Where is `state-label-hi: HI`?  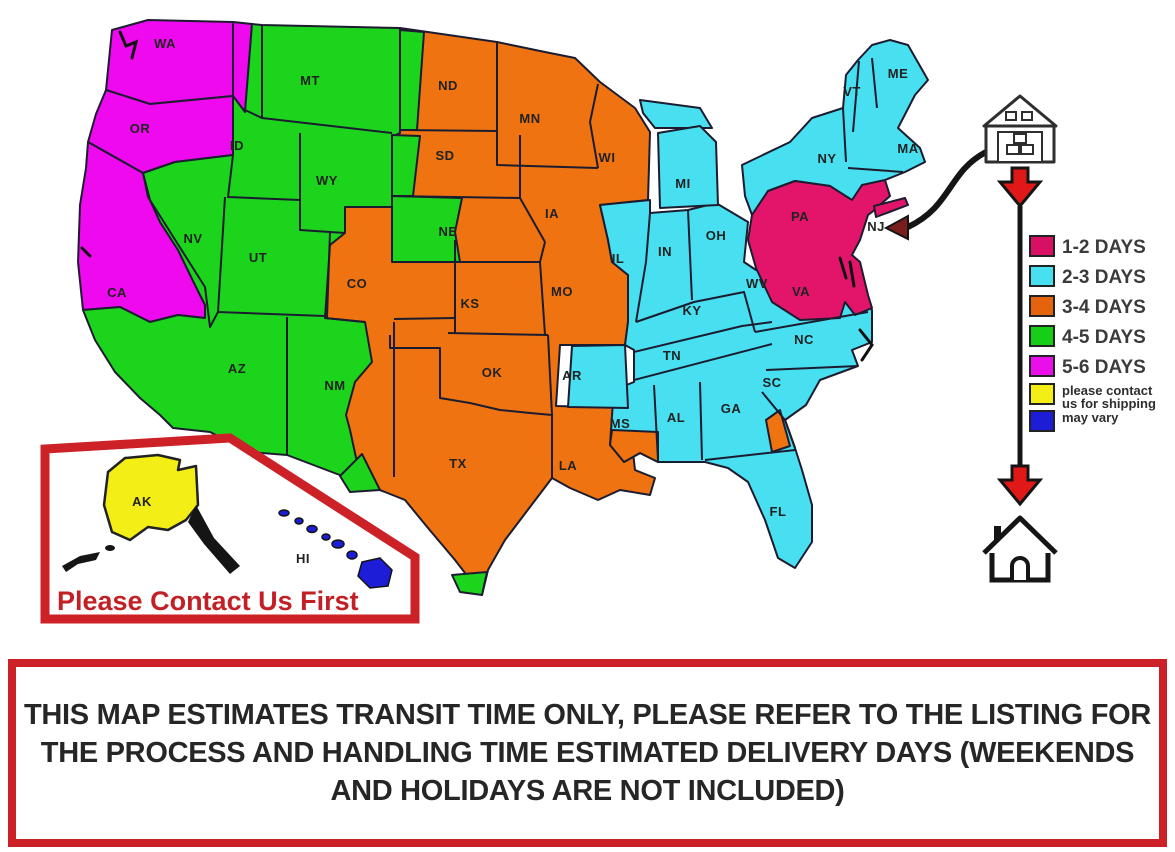
state-label-hi: HI is located at coordinates (303, 558).